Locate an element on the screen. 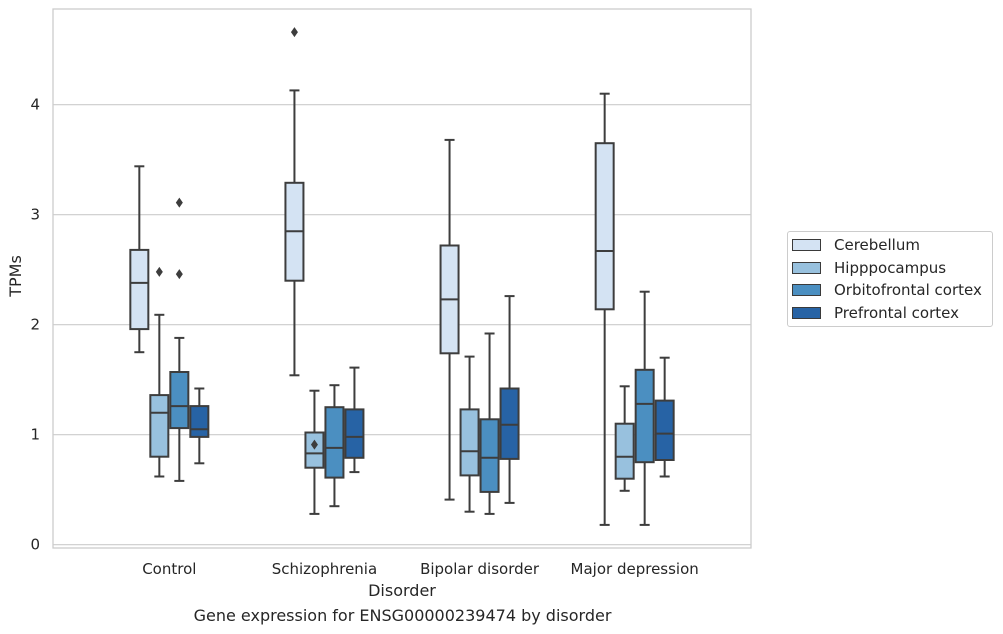 Image resolution: width=1003 pixels, height=634 pixels. x-tick-label: Schizophrenia is located at coordinates (324, 569).